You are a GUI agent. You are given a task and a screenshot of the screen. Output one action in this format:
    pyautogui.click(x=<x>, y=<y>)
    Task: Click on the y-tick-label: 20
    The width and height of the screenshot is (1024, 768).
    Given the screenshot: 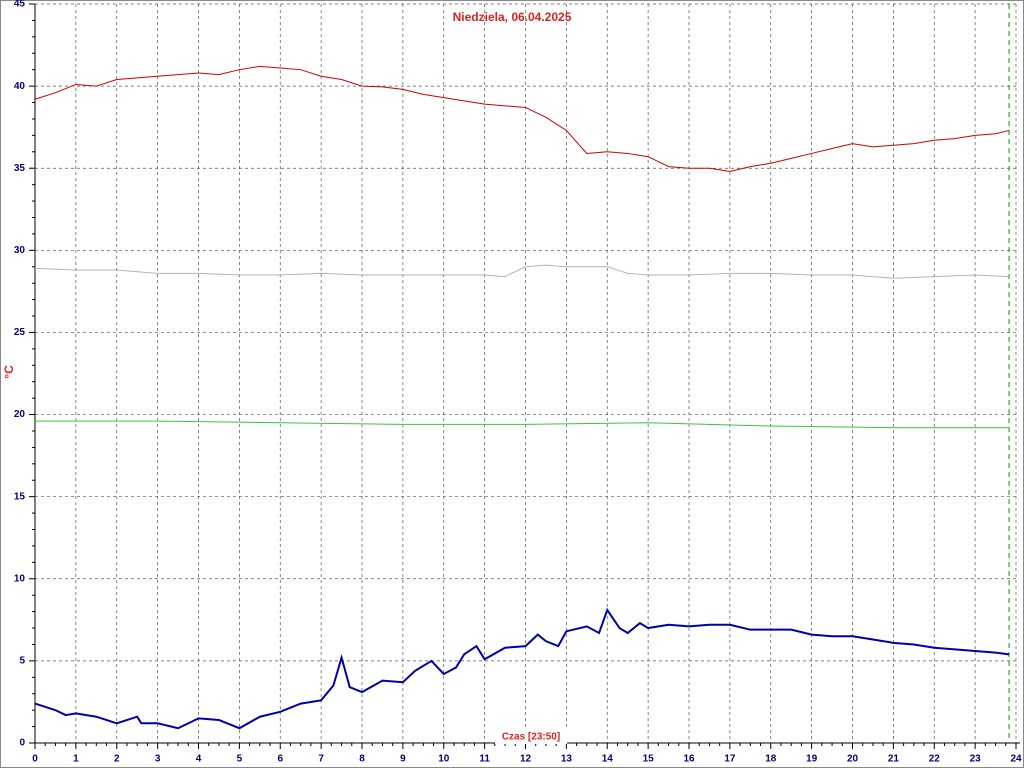 What is the action you would take?
    pyautogui.click(x=20, y=414)
    